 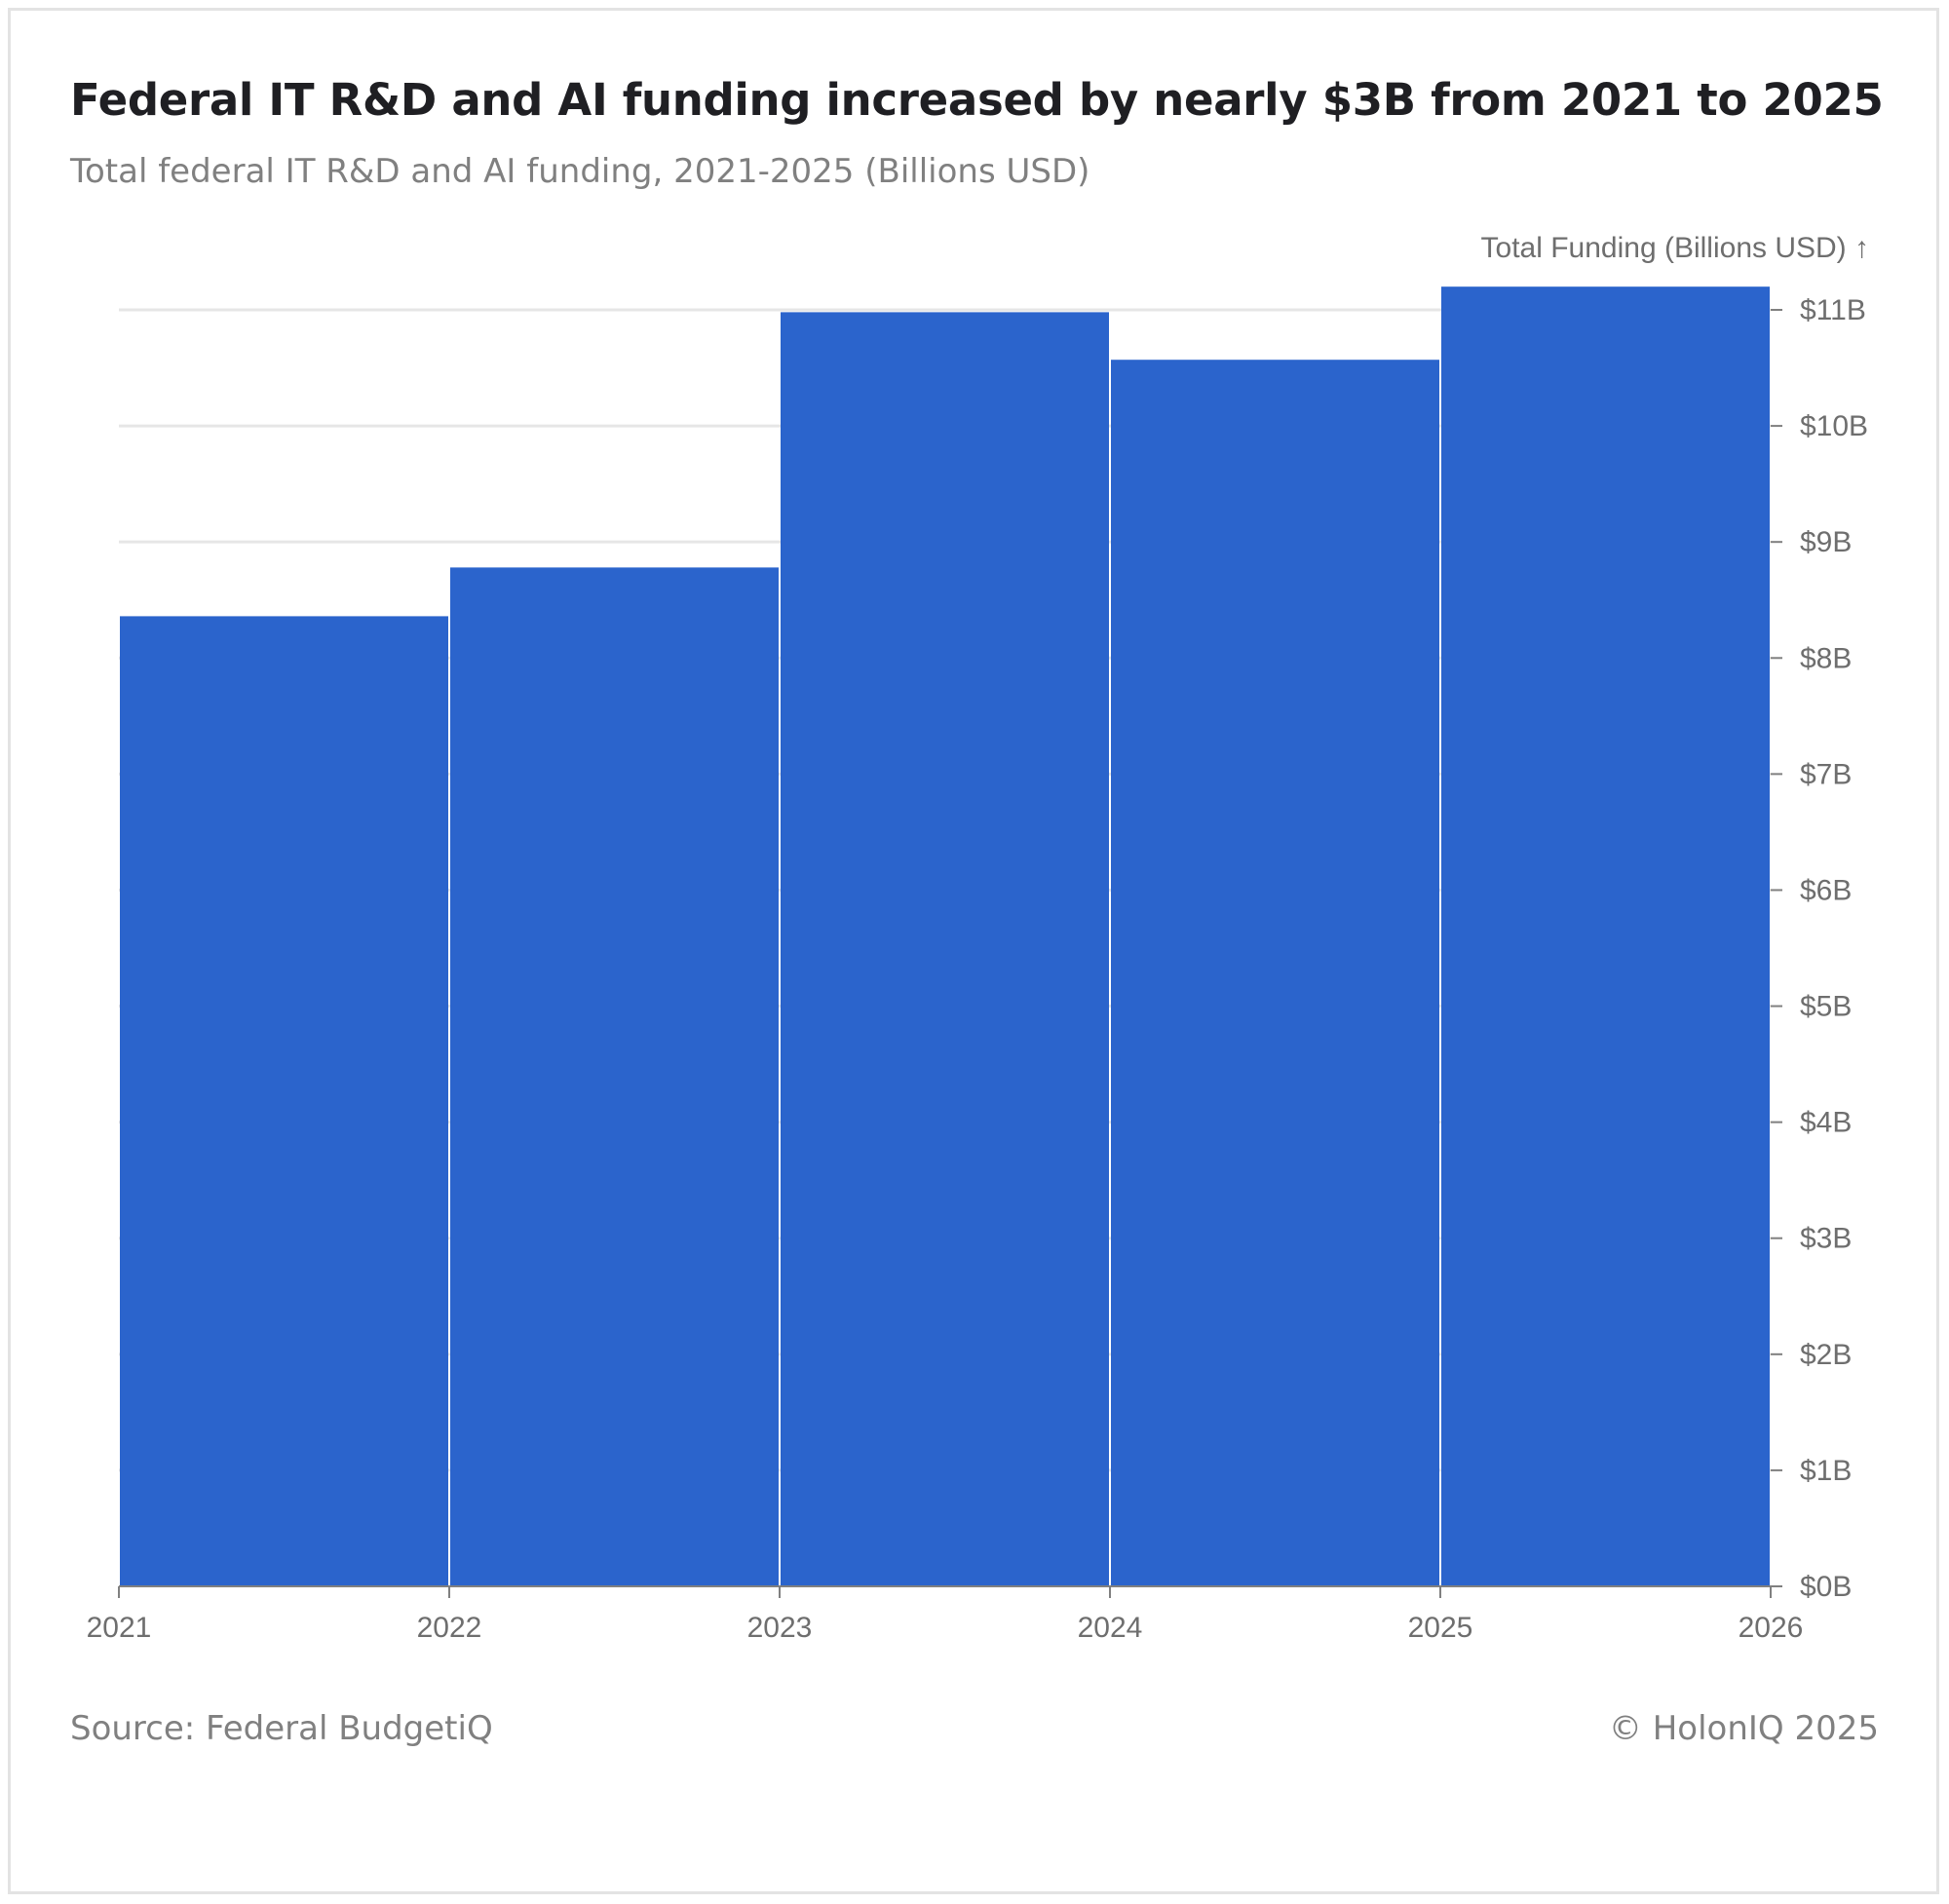 What do you see at coordinates (1826, 1123) in the screenshot?
I see `y-tick-label: $4B` at bounding box center [1826, 1123].